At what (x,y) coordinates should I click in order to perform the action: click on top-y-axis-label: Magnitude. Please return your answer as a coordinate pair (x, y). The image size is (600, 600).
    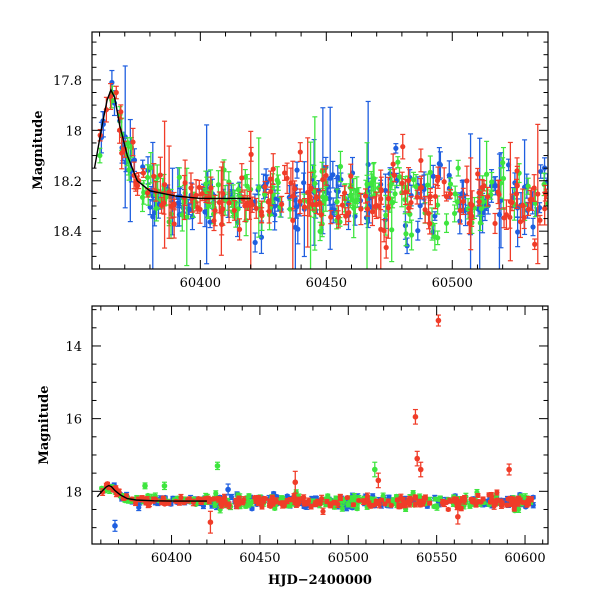
    Looking at the image, I should click on (38, 149).